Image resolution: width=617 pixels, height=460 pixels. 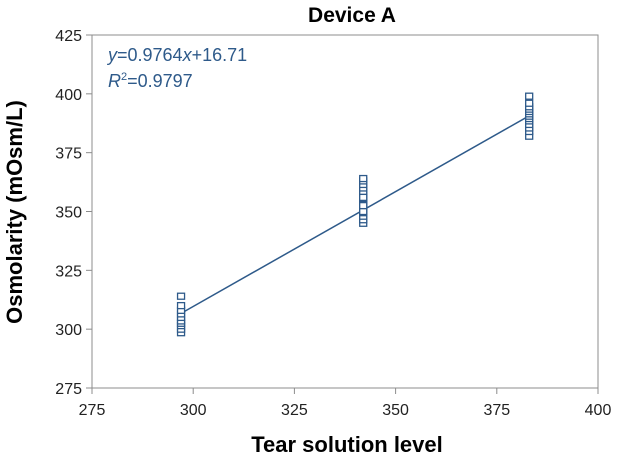 What do you see at coordinates (395, 410) in the screenshot?
I see `x-tick-label: 350` at bounding box center [395, 410].